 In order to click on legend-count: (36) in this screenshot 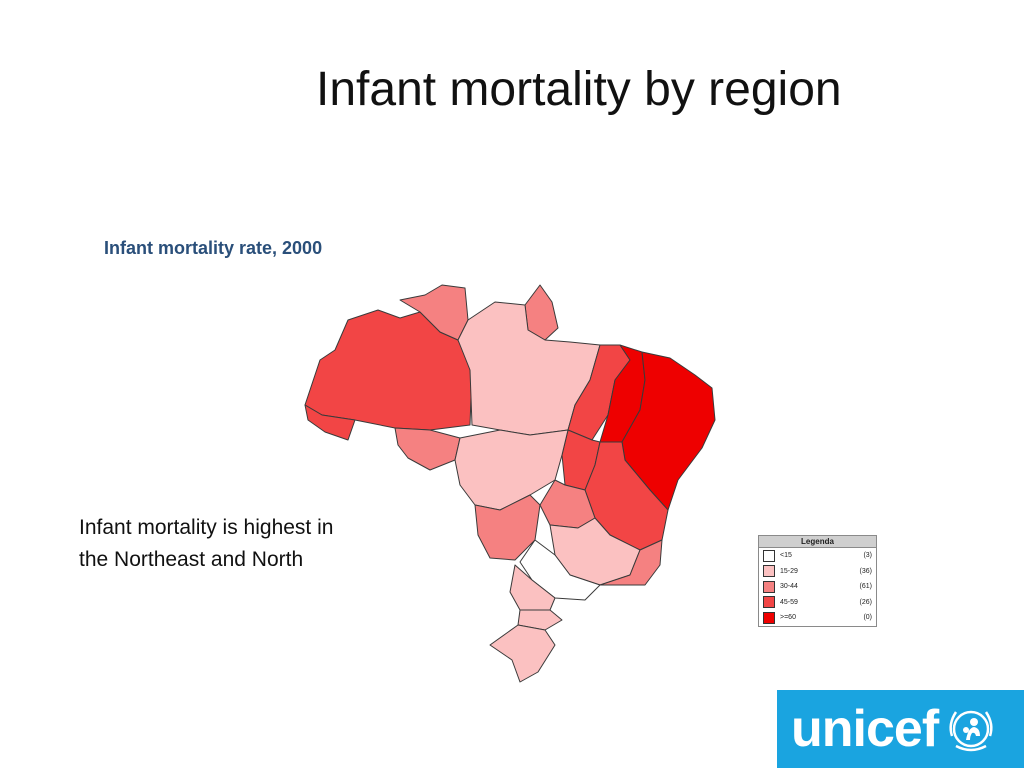, I will do `click(865, 571)`.